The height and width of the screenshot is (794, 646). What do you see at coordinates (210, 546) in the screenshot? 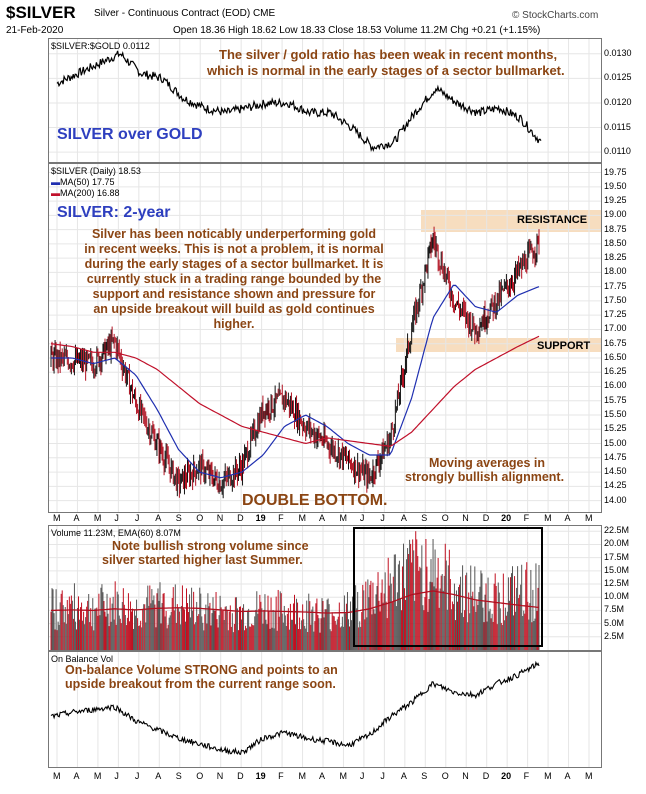
I see `volume-note-1: Note bullish strong volume since` at bounding box center [210, 546].